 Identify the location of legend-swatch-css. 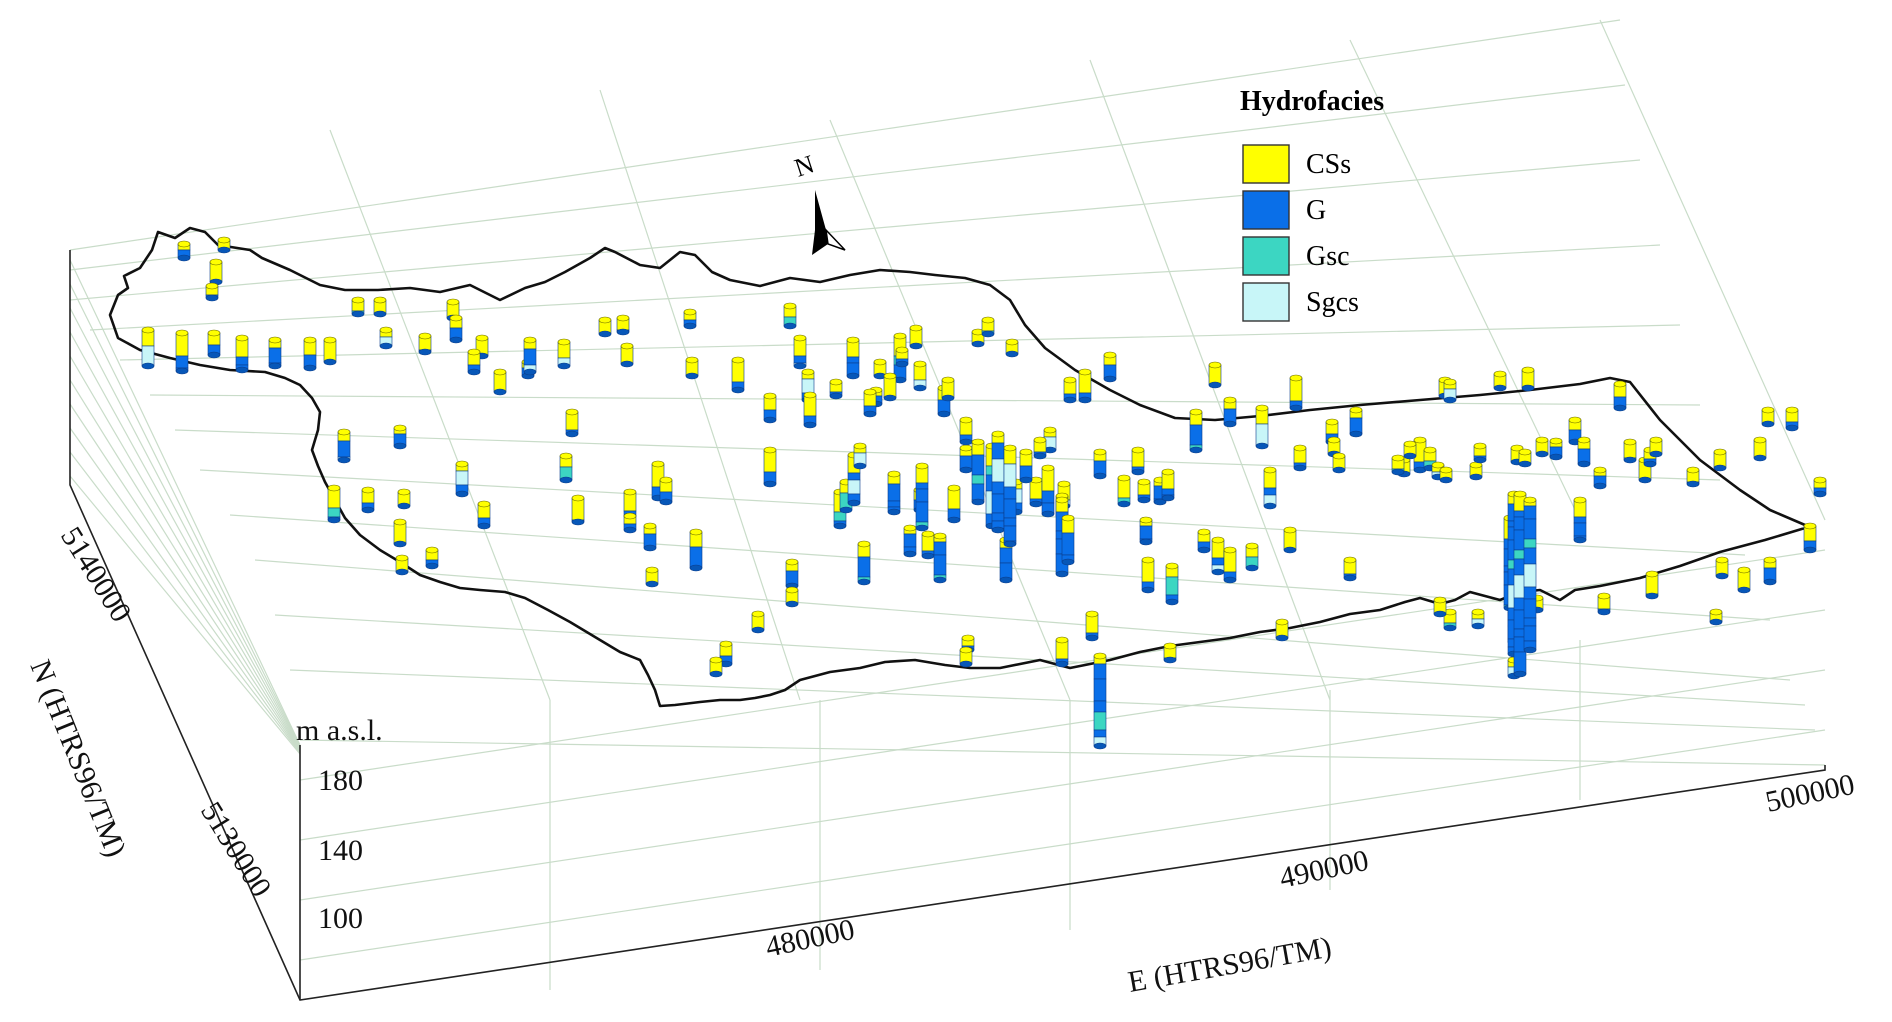
(1266, 164).